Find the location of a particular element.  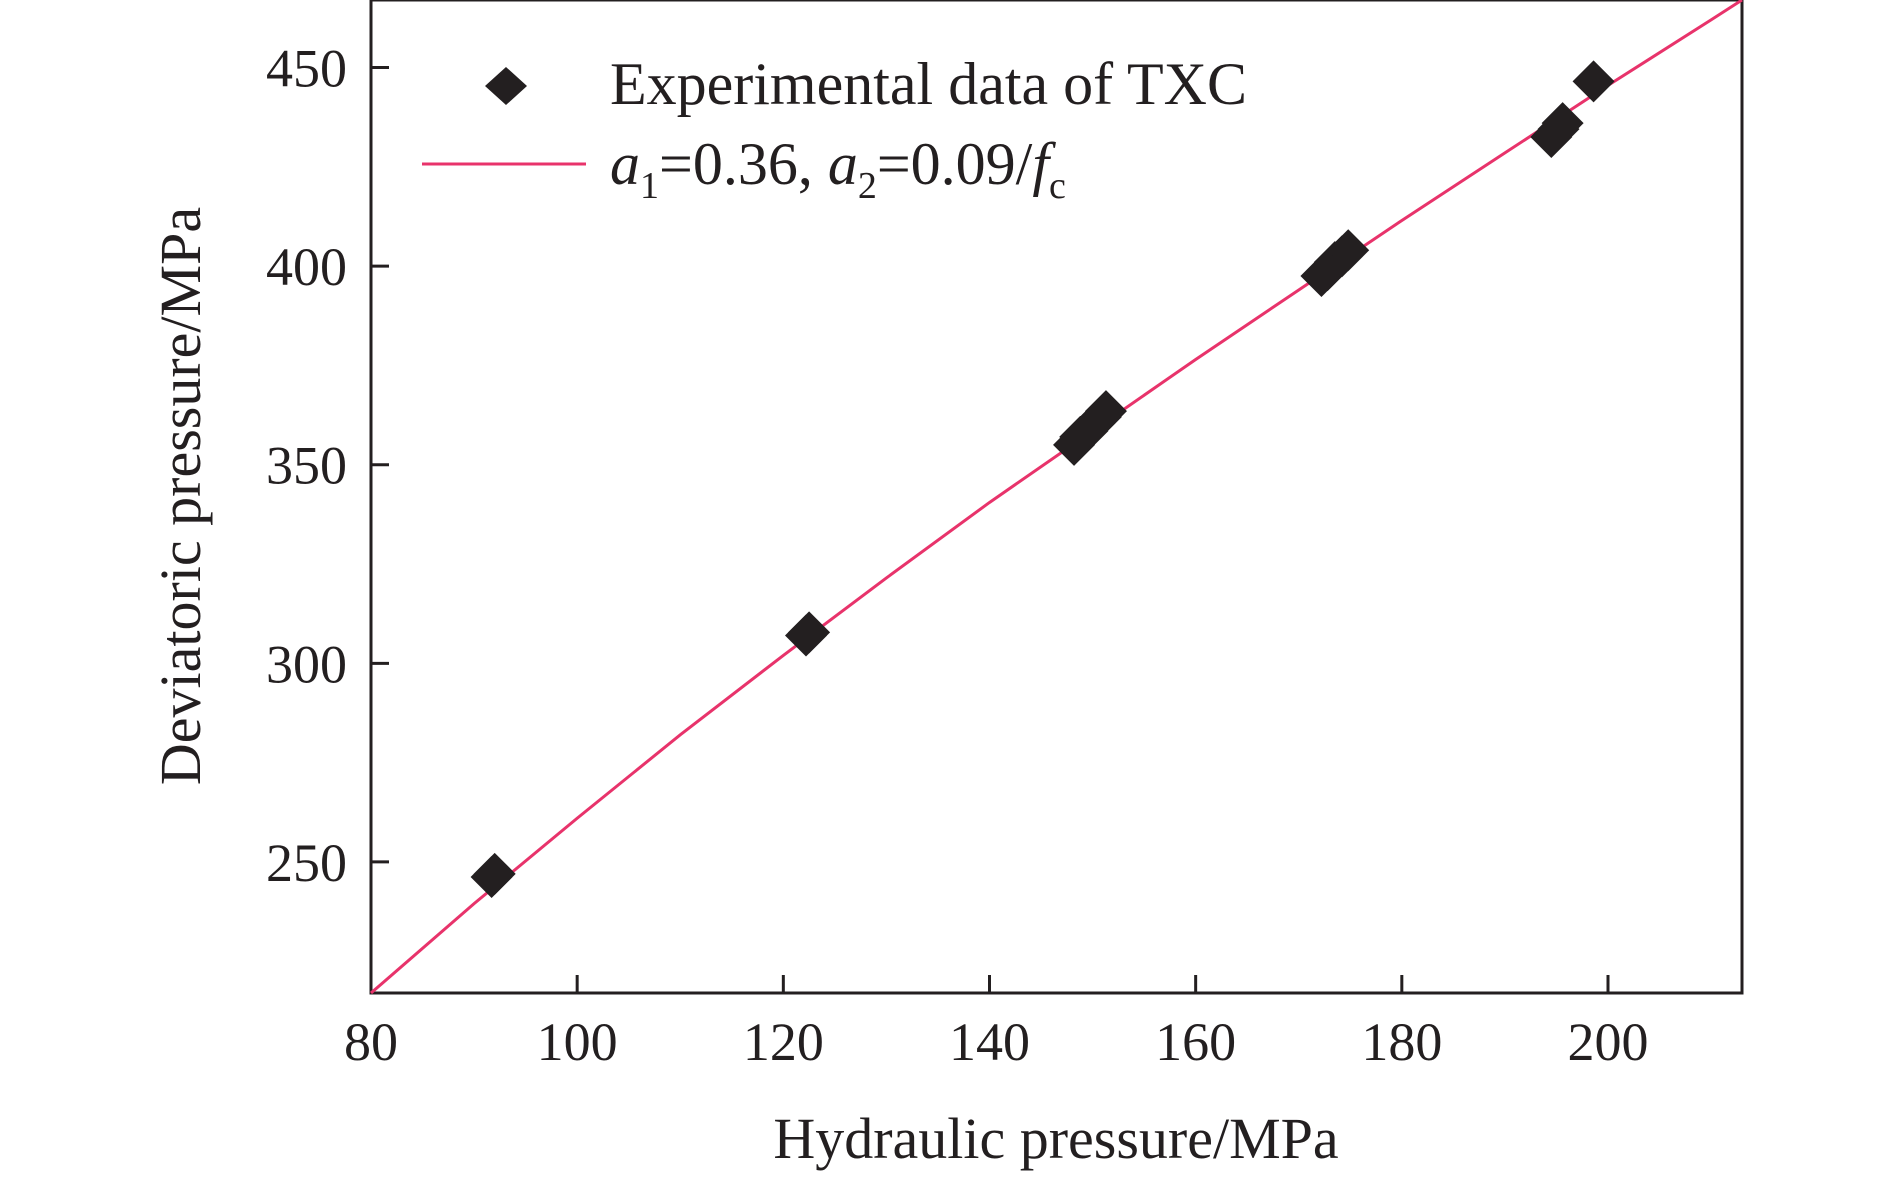

y-tick-label-300: 300 is located at coordinates (306, 664).